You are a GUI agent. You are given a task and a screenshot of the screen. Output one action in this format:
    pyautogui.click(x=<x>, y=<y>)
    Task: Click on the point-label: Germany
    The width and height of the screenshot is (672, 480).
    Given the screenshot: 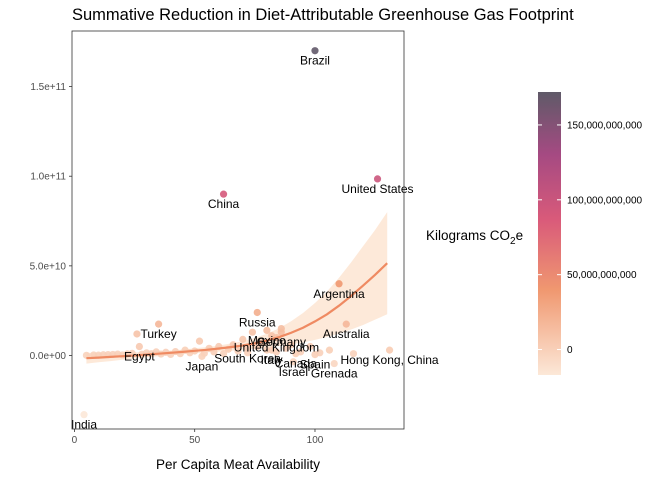 What is the action you would take?
    pyautogui.click(x=281, y=342)
    